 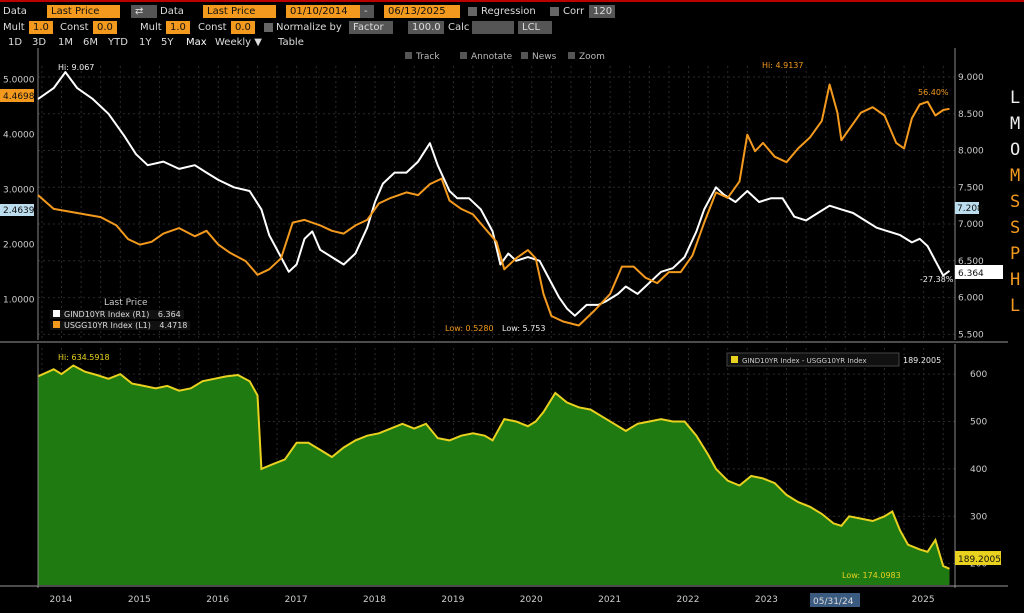 What do you see at coordinates (239, 11) in the screenshot?
I see `data2-select: Last Price` at bounding box center [239, 11].